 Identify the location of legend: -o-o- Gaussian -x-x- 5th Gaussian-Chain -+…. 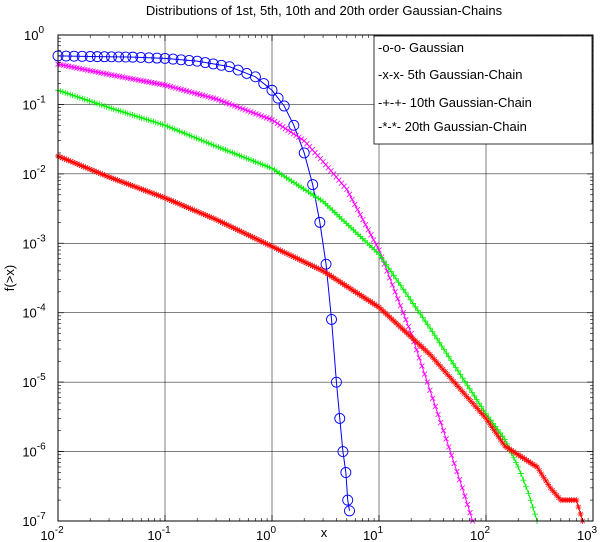
(483, 90).